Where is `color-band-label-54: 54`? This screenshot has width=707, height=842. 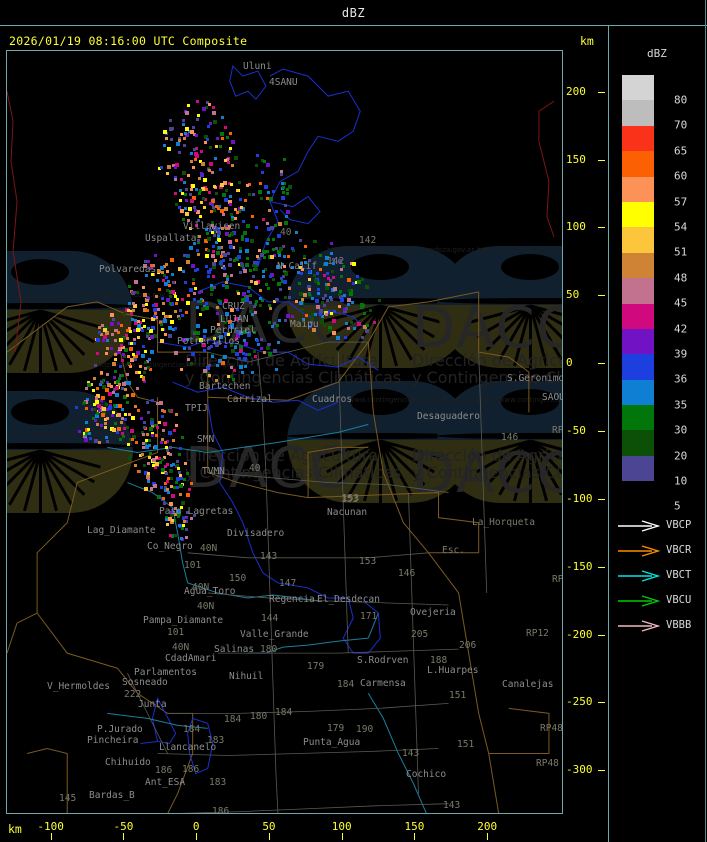 color-band-label-54: 54 is located at coordinates (681, 227).